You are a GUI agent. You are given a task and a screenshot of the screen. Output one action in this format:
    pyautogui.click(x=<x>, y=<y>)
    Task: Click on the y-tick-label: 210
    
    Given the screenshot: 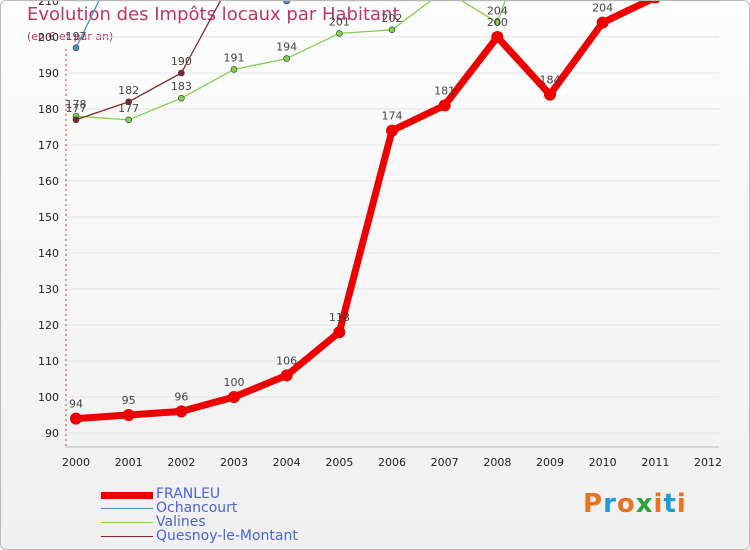 What is the action you would take?
    pyautogui.click(x=48, y=4)
    